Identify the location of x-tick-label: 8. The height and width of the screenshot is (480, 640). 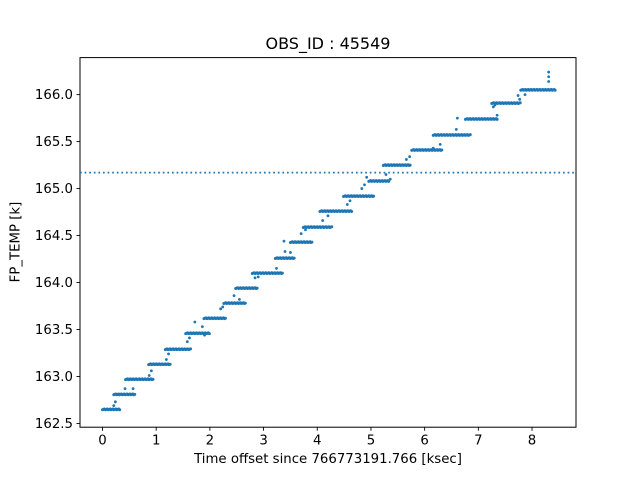
(532, 441).